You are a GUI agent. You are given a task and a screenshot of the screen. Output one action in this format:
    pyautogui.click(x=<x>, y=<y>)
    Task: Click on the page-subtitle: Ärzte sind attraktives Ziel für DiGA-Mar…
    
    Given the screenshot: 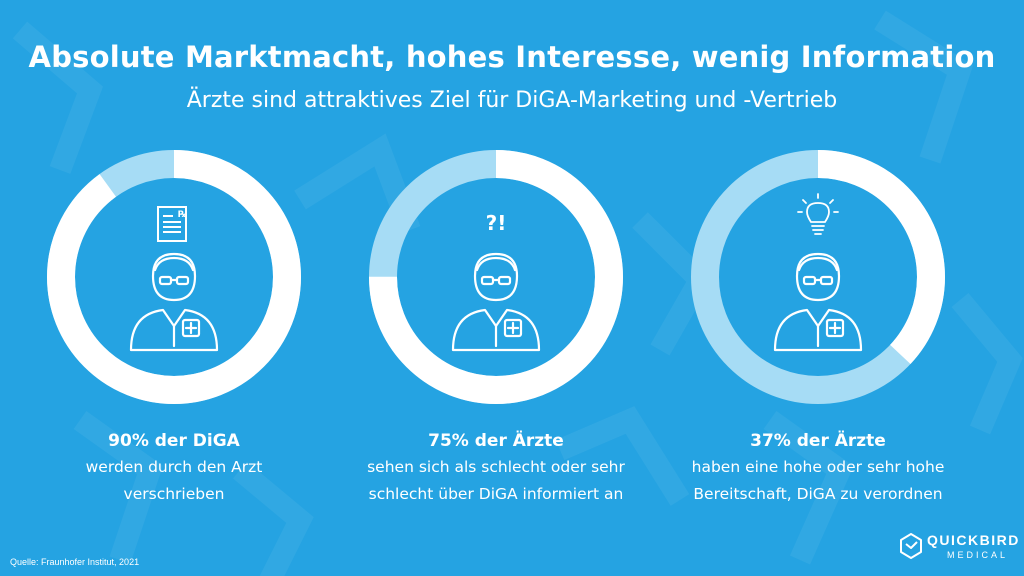 What is the action you would take?
    pyautogui.click(x=512, y=100)
    